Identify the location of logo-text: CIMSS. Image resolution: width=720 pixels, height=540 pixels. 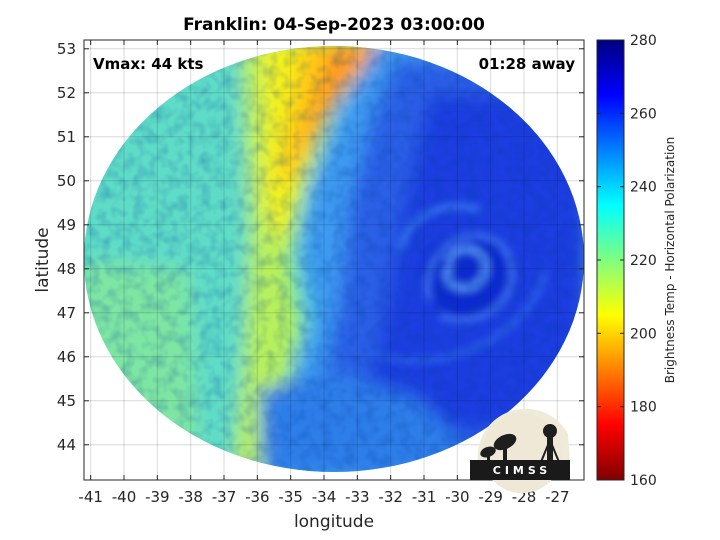
(522, 470).